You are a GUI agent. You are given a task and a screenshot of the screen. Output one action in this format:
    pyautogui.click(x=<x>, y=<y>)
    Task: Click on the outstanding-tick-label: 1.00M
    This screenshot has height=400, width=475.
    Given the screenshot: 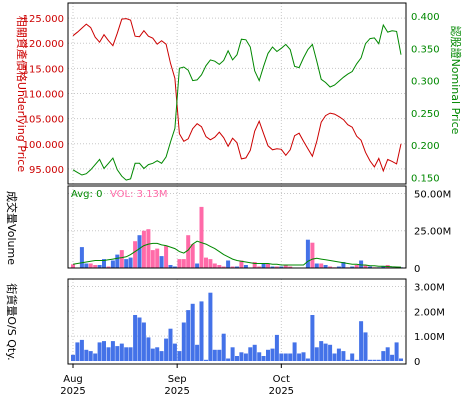 What is the action you would take?
    pyautogui.click(x=429, y=337)
    